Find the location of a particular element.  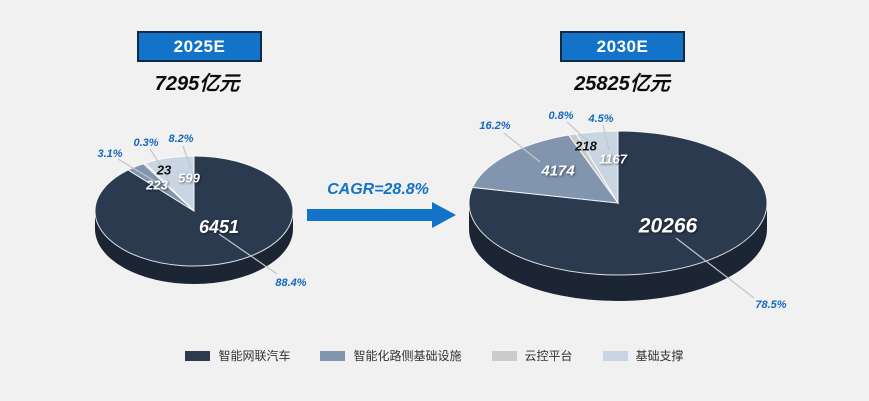

slice-percent-label: 0.3% is located at coordinates (145, 143).